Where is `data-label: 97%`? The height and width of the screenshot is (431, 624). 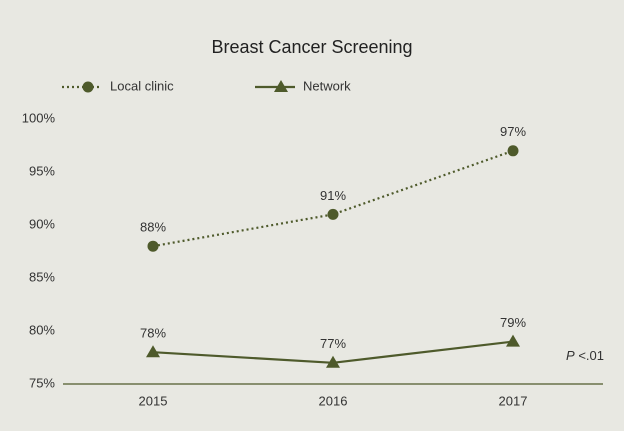 data-label: 97% is located at coordinates (513, 131).